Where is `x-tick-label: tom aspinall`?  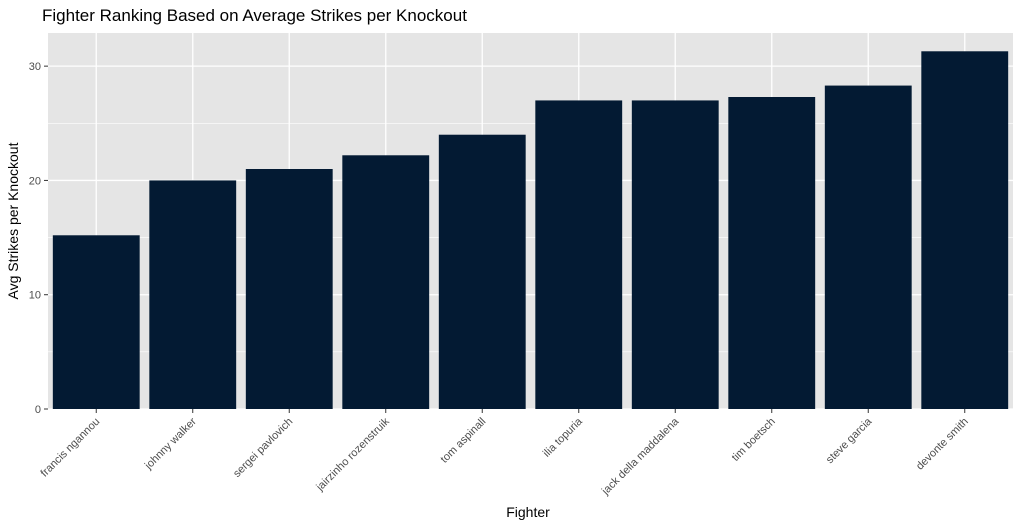 x-tick-label: tom aspinall is located at coordinates (463, 441).